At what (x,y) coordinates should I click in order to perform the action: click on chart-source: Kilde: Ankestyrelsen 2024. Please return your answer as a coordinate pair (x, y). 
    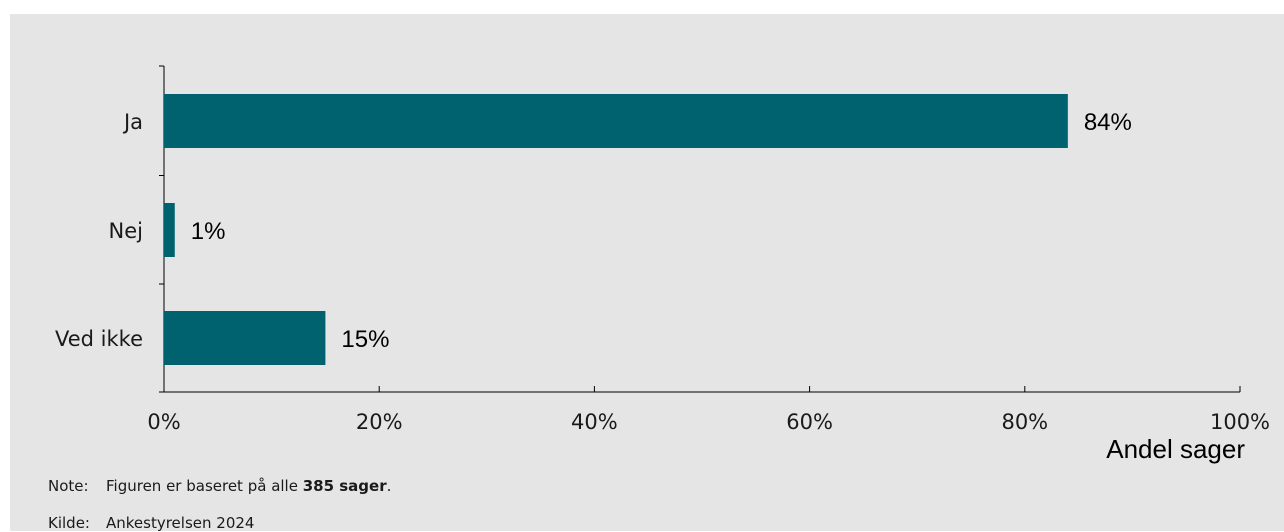
    Looking at the image, I should click on (151, 523).